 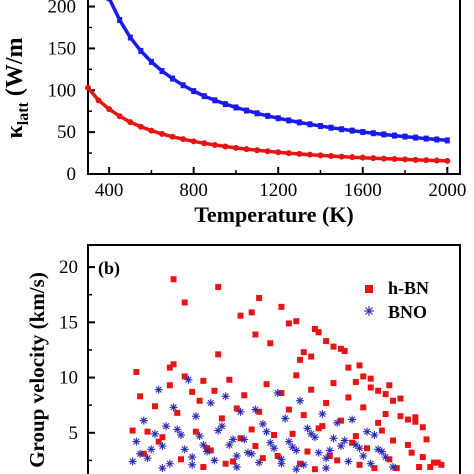 I want to click on panel-a-x-tick-label: 1600, so click(x=363, y=190).